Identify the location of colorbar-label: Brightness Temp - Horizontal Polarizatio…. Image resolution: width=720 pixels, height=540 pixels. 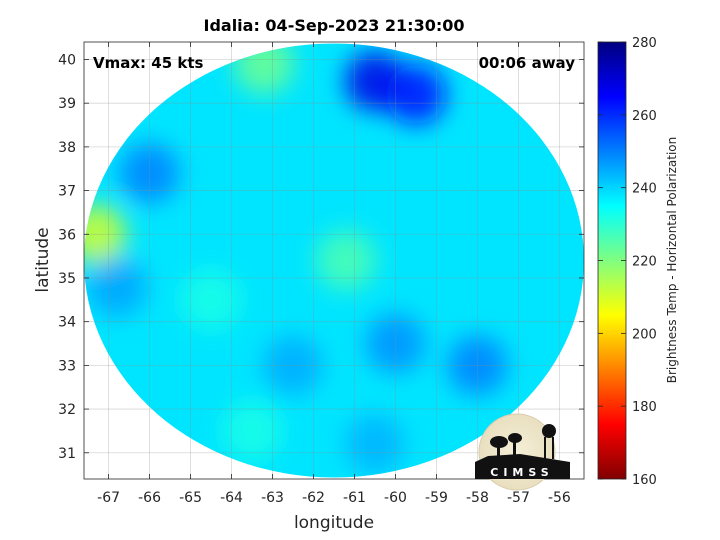
(672, 260).